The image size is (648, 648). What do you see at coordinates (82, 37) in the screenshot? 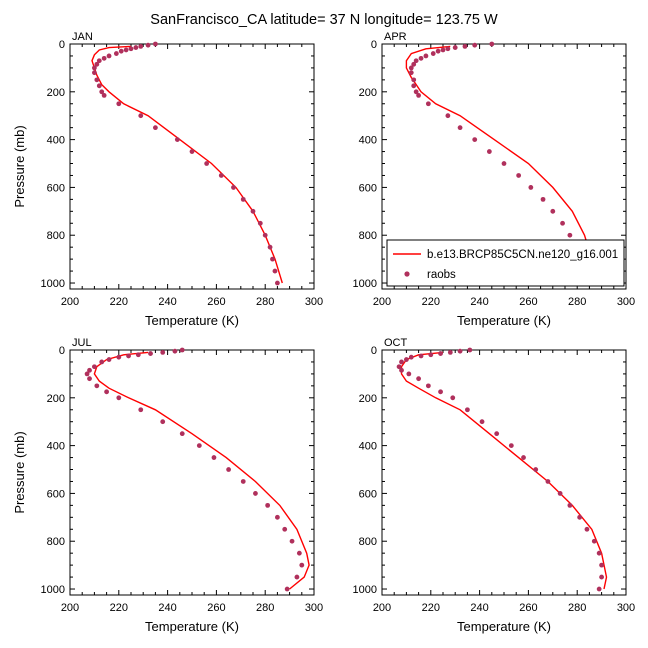
I see `panel-label: JAN` at bounding box center [82, 37].